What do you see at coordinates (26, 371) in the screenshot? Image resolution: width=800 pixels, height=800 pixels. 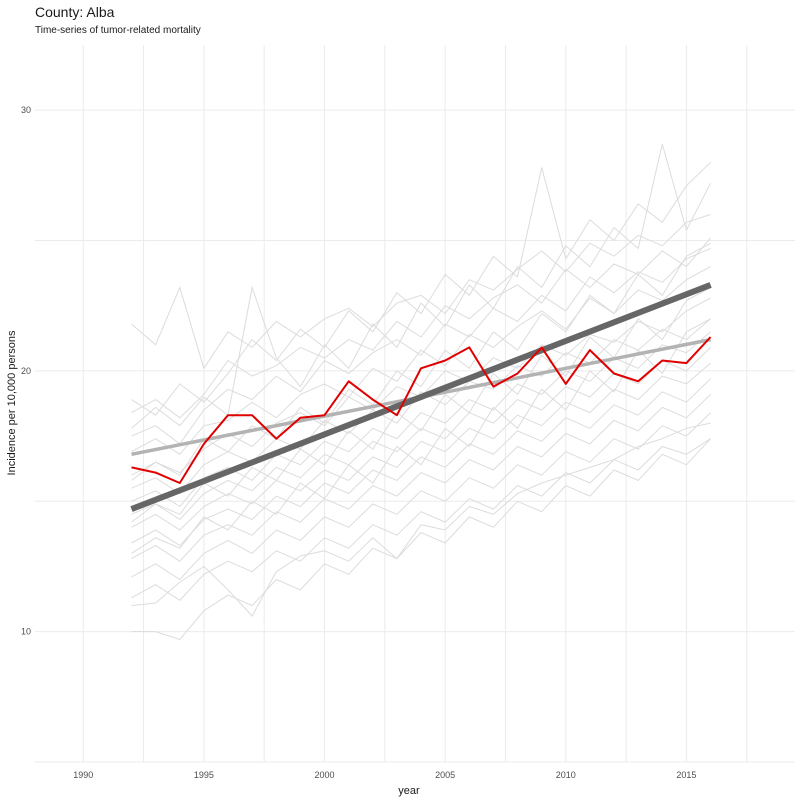 I see `y-tick-label: 20` at bounding box center [26, 371].